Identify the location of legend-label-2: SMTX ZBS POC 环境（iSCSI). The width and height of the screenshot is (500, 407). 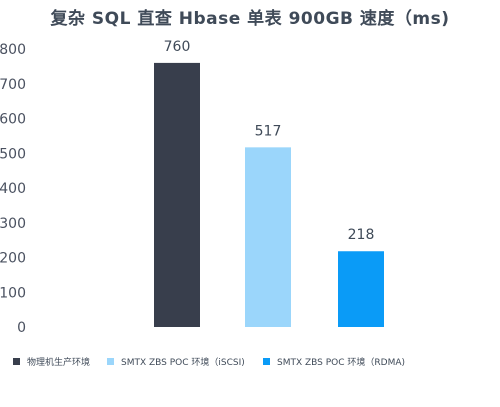
(183, 362).